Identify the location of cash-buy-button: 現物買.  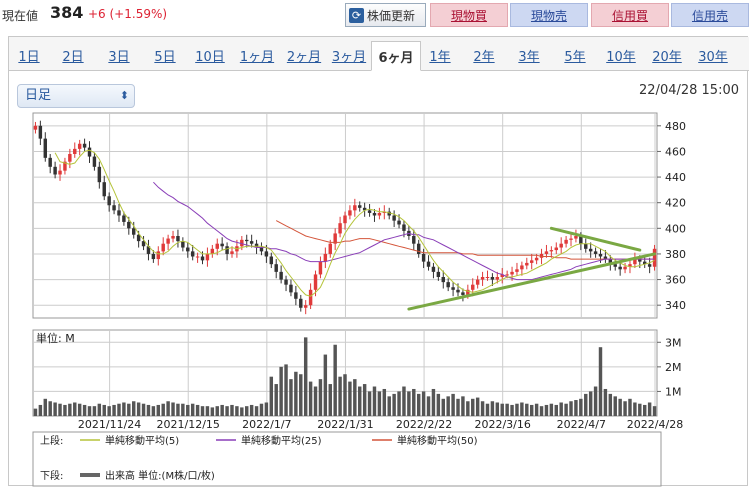
(469, 15).